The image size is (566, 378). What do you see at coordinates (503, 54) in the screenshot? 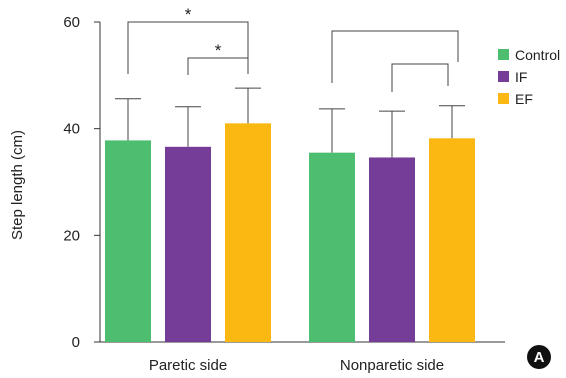
I see `legend-swatch-control` at bounding box center [503, 54].